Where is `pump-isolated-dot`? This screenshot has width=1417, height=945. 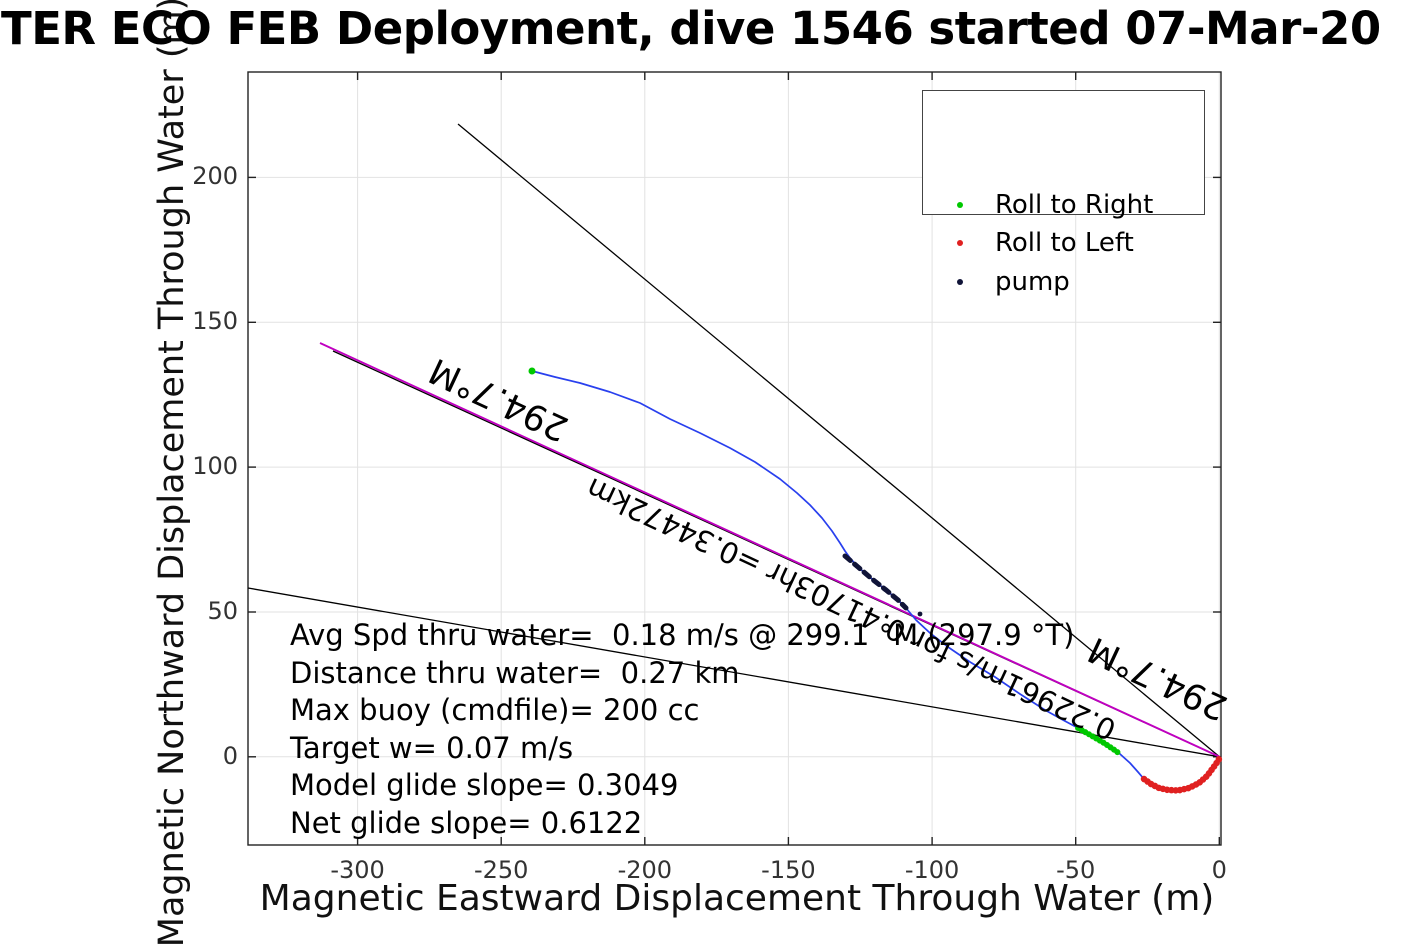
pump-isolated-dot is located at coordinates (920, 614).